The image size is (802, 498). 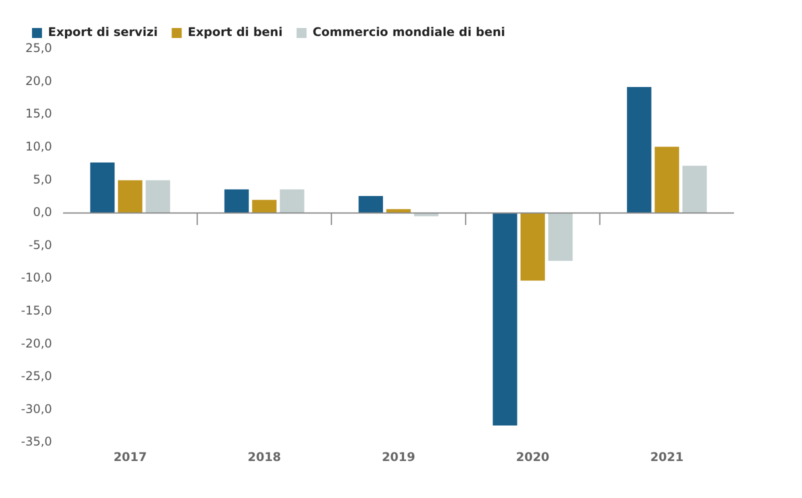 I want to click on y-tick-label: 15,0, so click(x=38, y=113).